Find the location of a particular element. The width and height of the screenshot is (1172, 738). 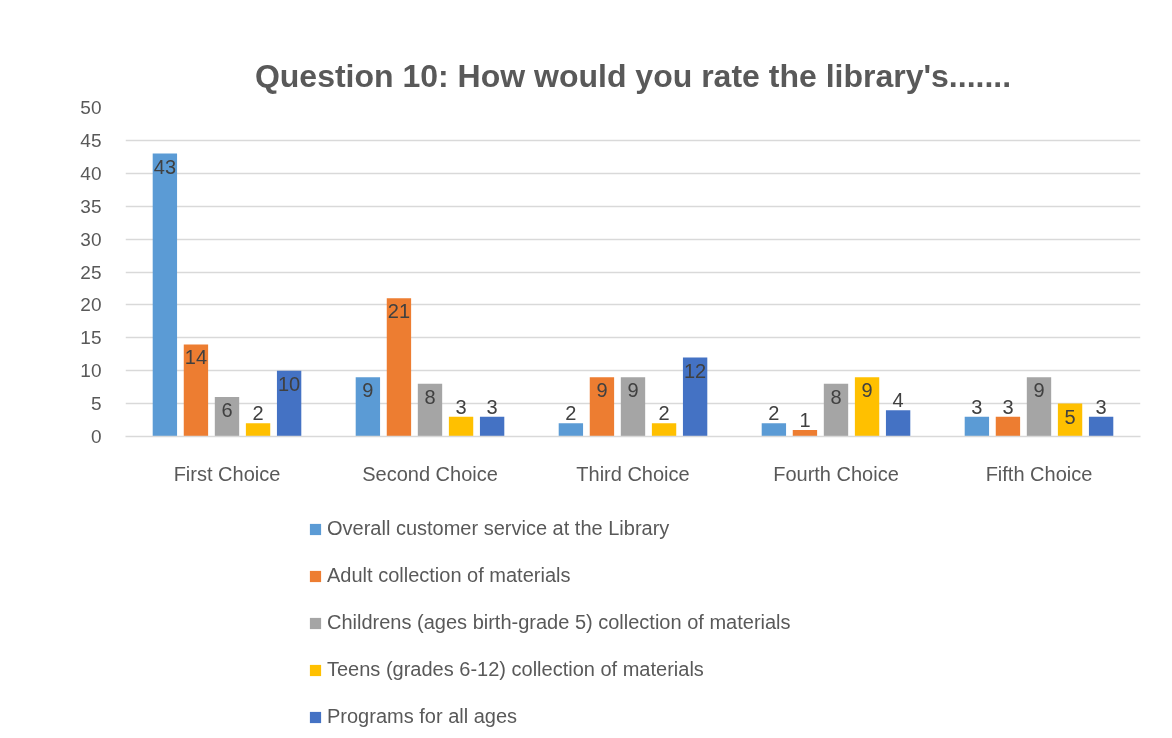

x-tick-label: First Choice is located at coordinates (227, 473).